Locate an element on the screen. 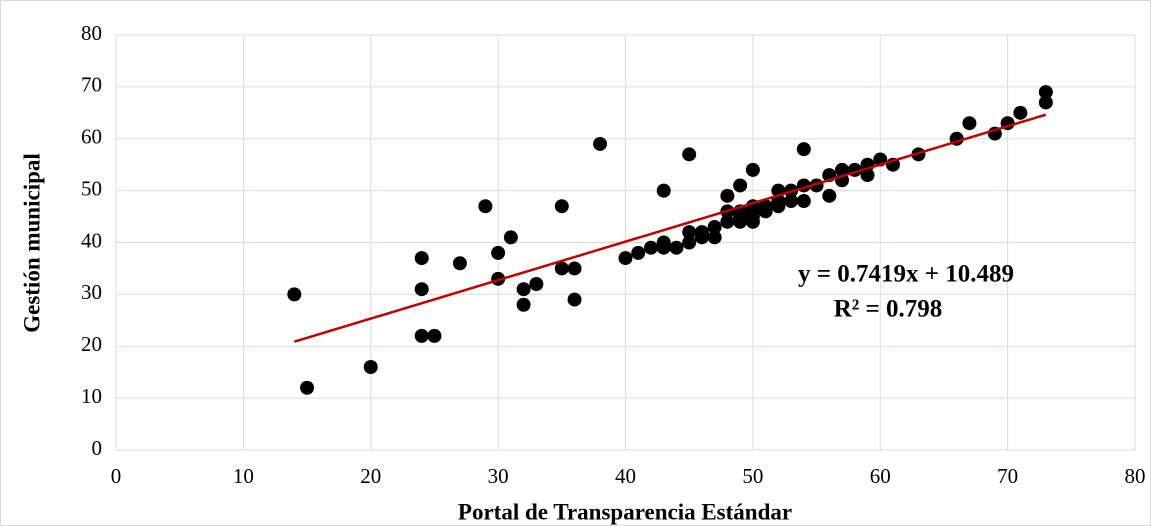 The image size is (1151, 526). x-tick-label: 40 is located at coordinates (625, 476).